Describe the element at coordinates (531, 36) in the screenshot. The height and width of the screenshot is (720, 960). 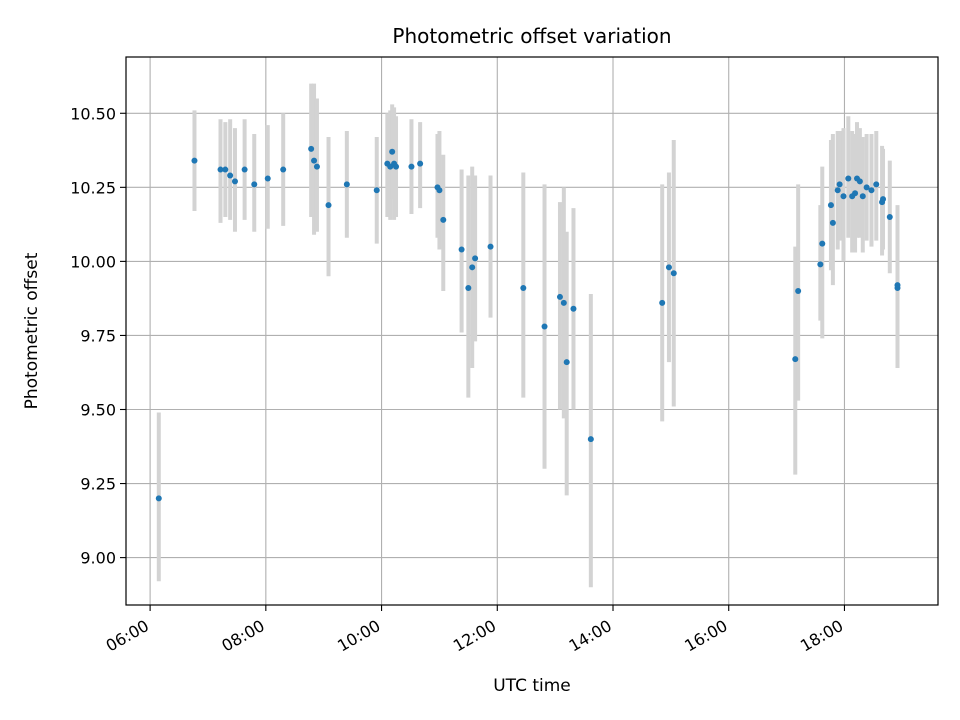
I see `chart-title: Photometric offset variation` at that location.